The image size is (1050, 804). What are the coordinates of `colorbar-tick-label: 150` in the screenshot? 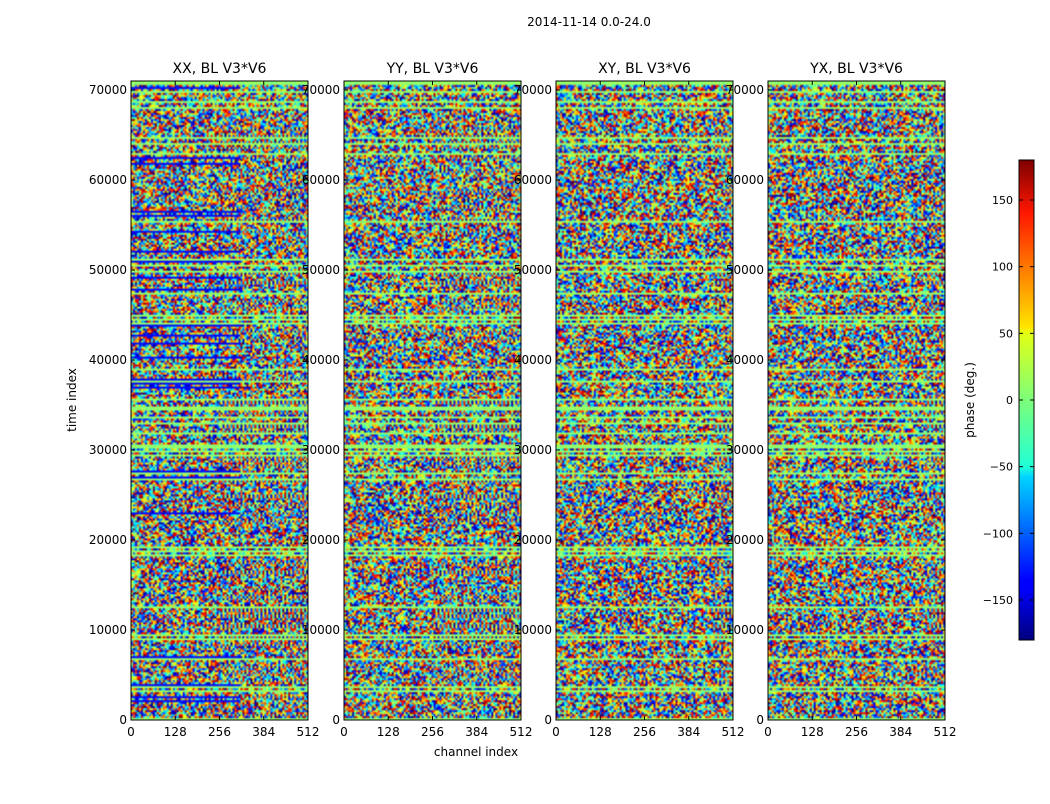 It's located at (1002, 200).